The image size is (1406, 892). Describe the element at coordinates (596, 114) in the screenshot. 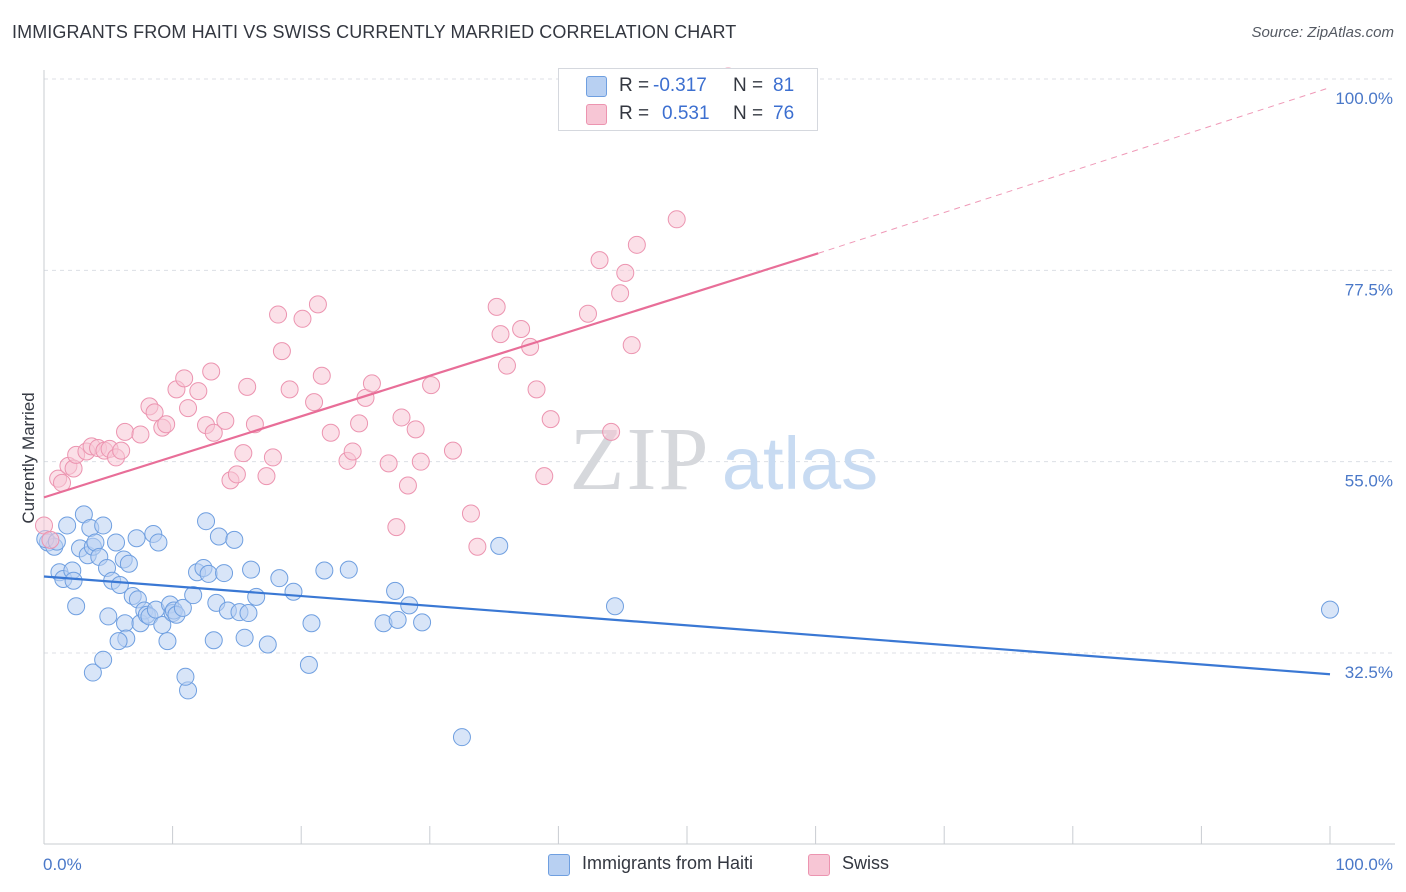

I see `legend-swatch-pink` at that location.